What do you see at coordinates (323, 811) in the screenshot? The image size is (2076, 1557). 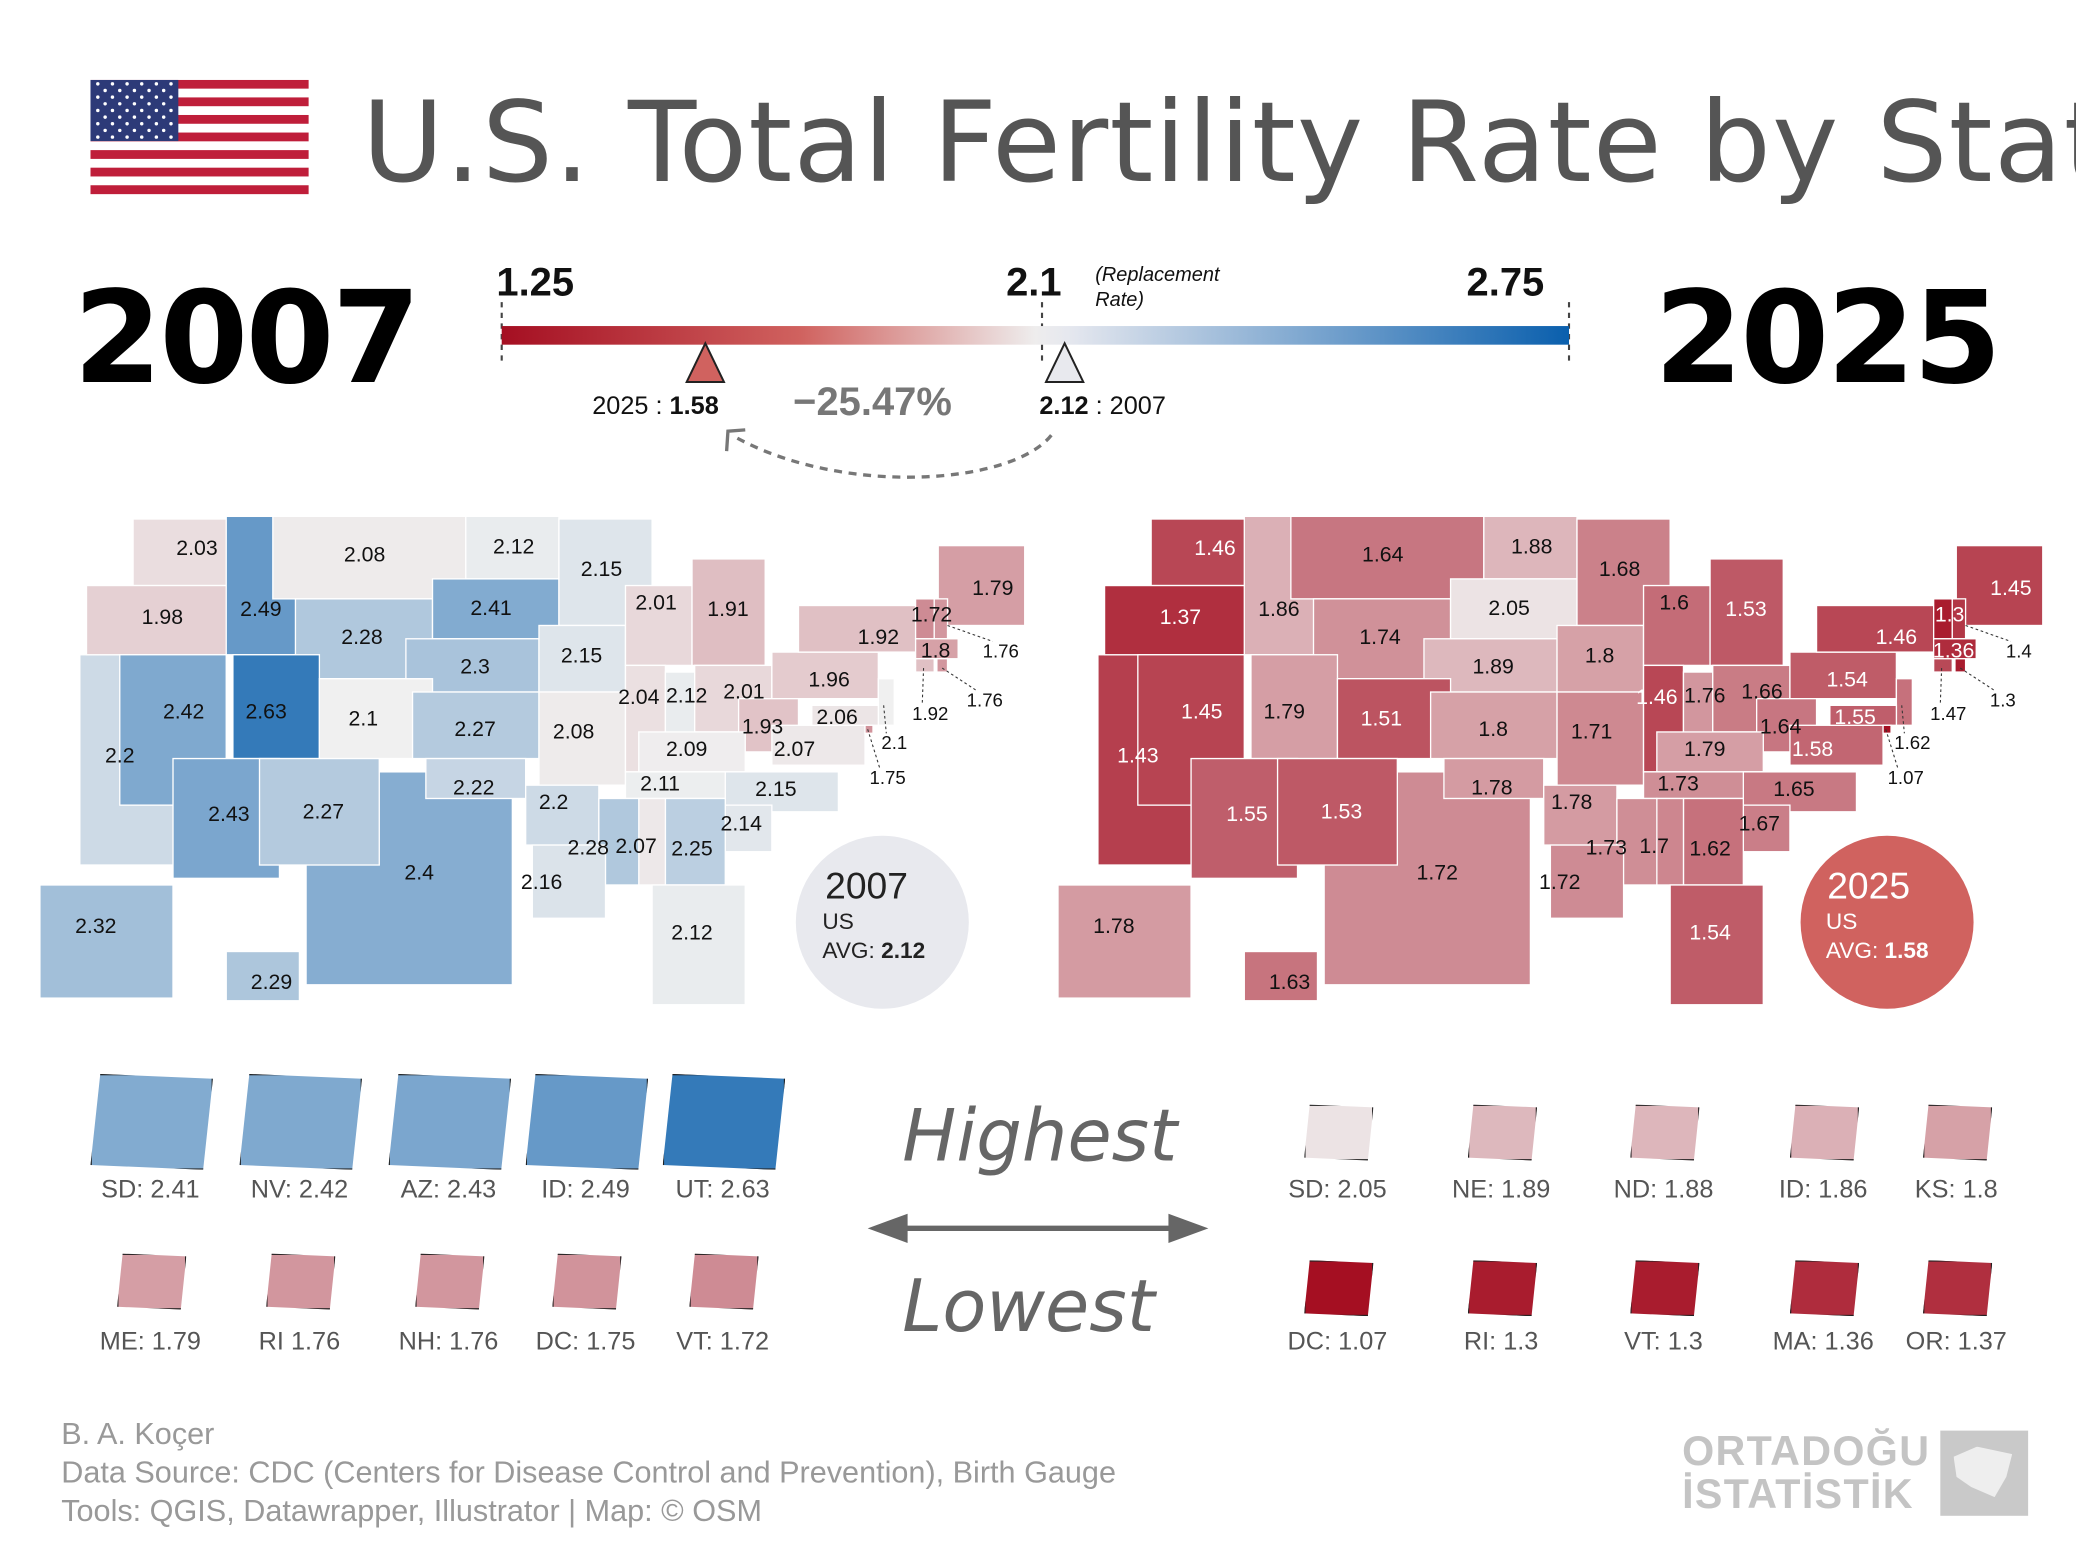 I see `state-value-nm: 2.27` at bounding box center [323, 811].